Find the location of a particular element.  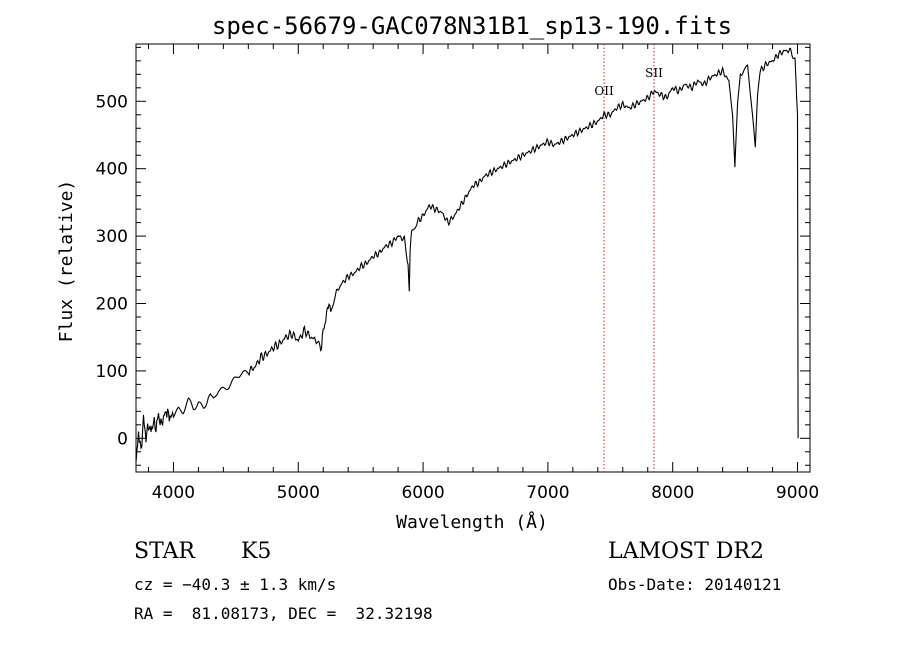

x-tick-label: 9000 is located at coordinates (797, 493).